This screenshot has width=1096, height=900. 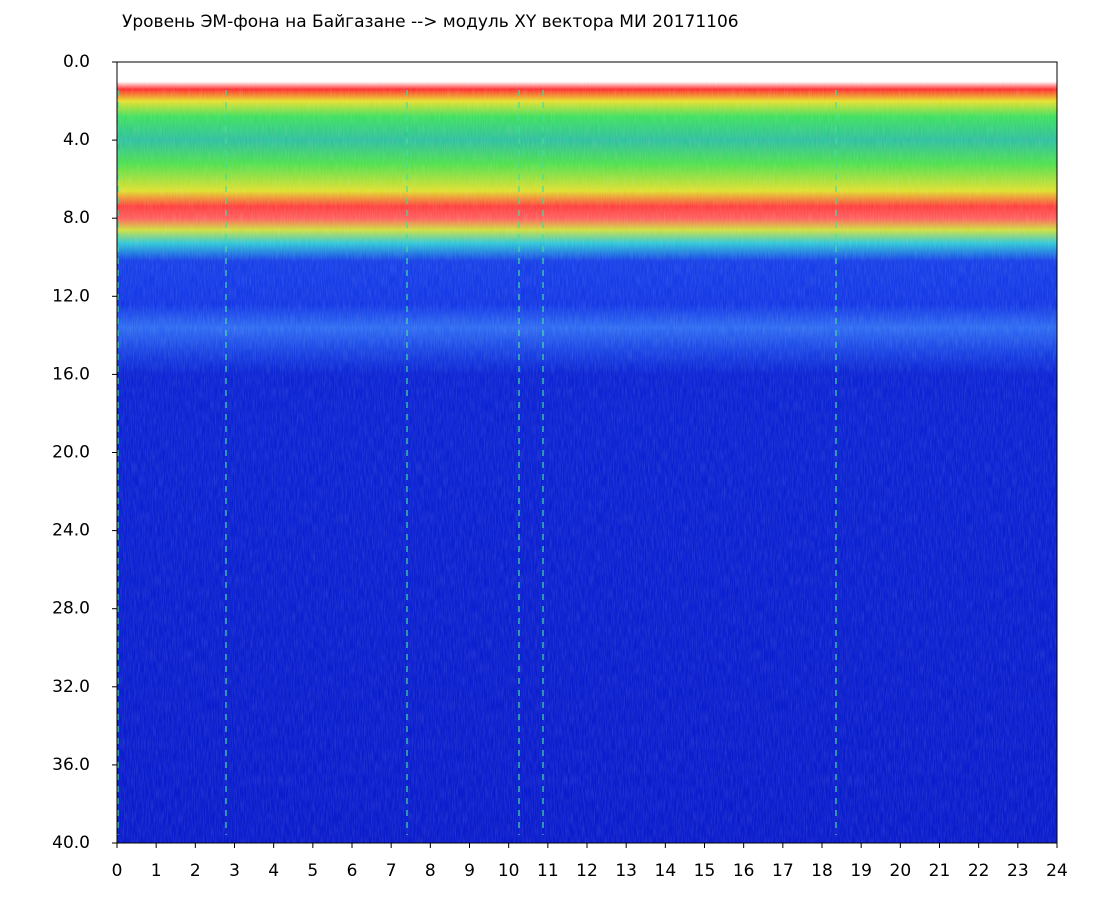 What do you see at coordinates (71, 453) in the screenshot?
I see `y-tick-label: 20.0` at bounding box center [71, 453].